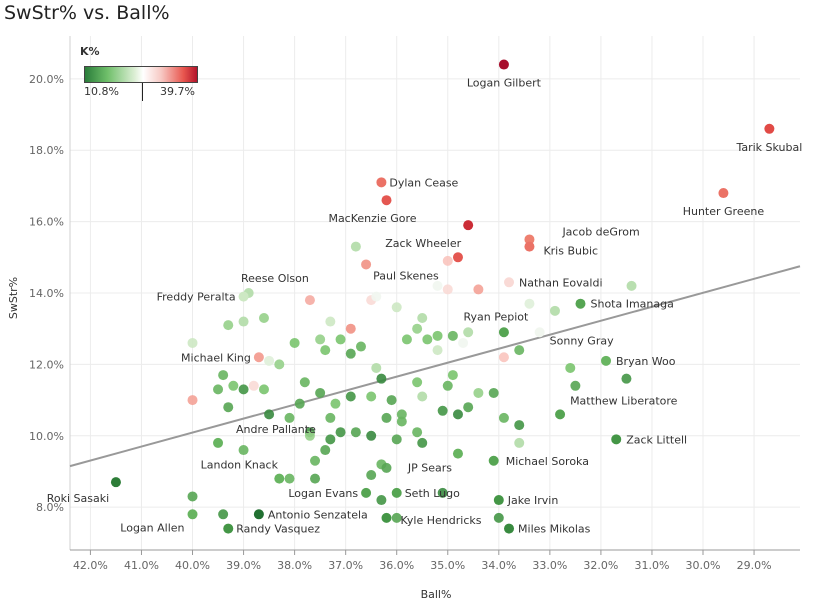 Image resolution: width=820 pixels, height=608 pixels. Describe the element at coordinates (606, 360) in the screenshot. I see `data-point-bryan-woo` at that location.